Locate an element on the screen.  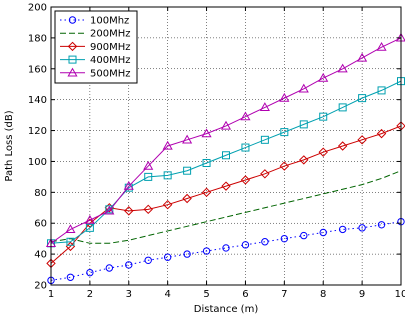
legend-item: 400MHz is located at coordinates (95, 60).